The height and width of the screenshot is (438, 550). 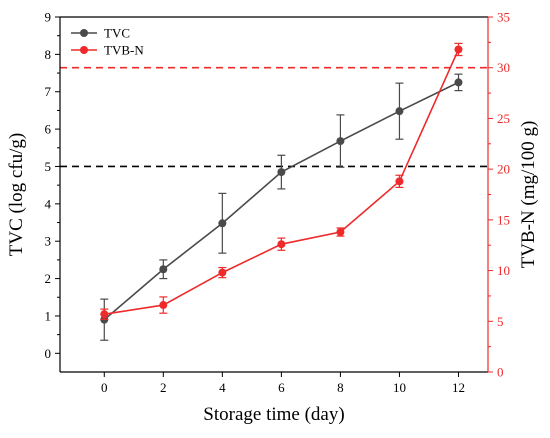 What do you see at coordinates (281, 387) in the screenshot?
I see `x-tick-label: 6` at bounding box center [281, 387].